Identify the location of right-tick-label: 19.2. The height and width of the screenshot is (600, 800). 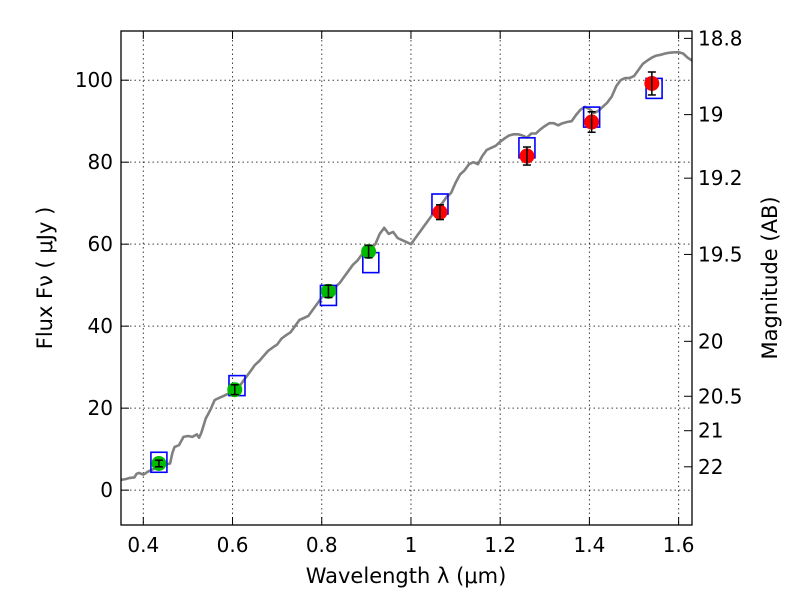
(720, 178).